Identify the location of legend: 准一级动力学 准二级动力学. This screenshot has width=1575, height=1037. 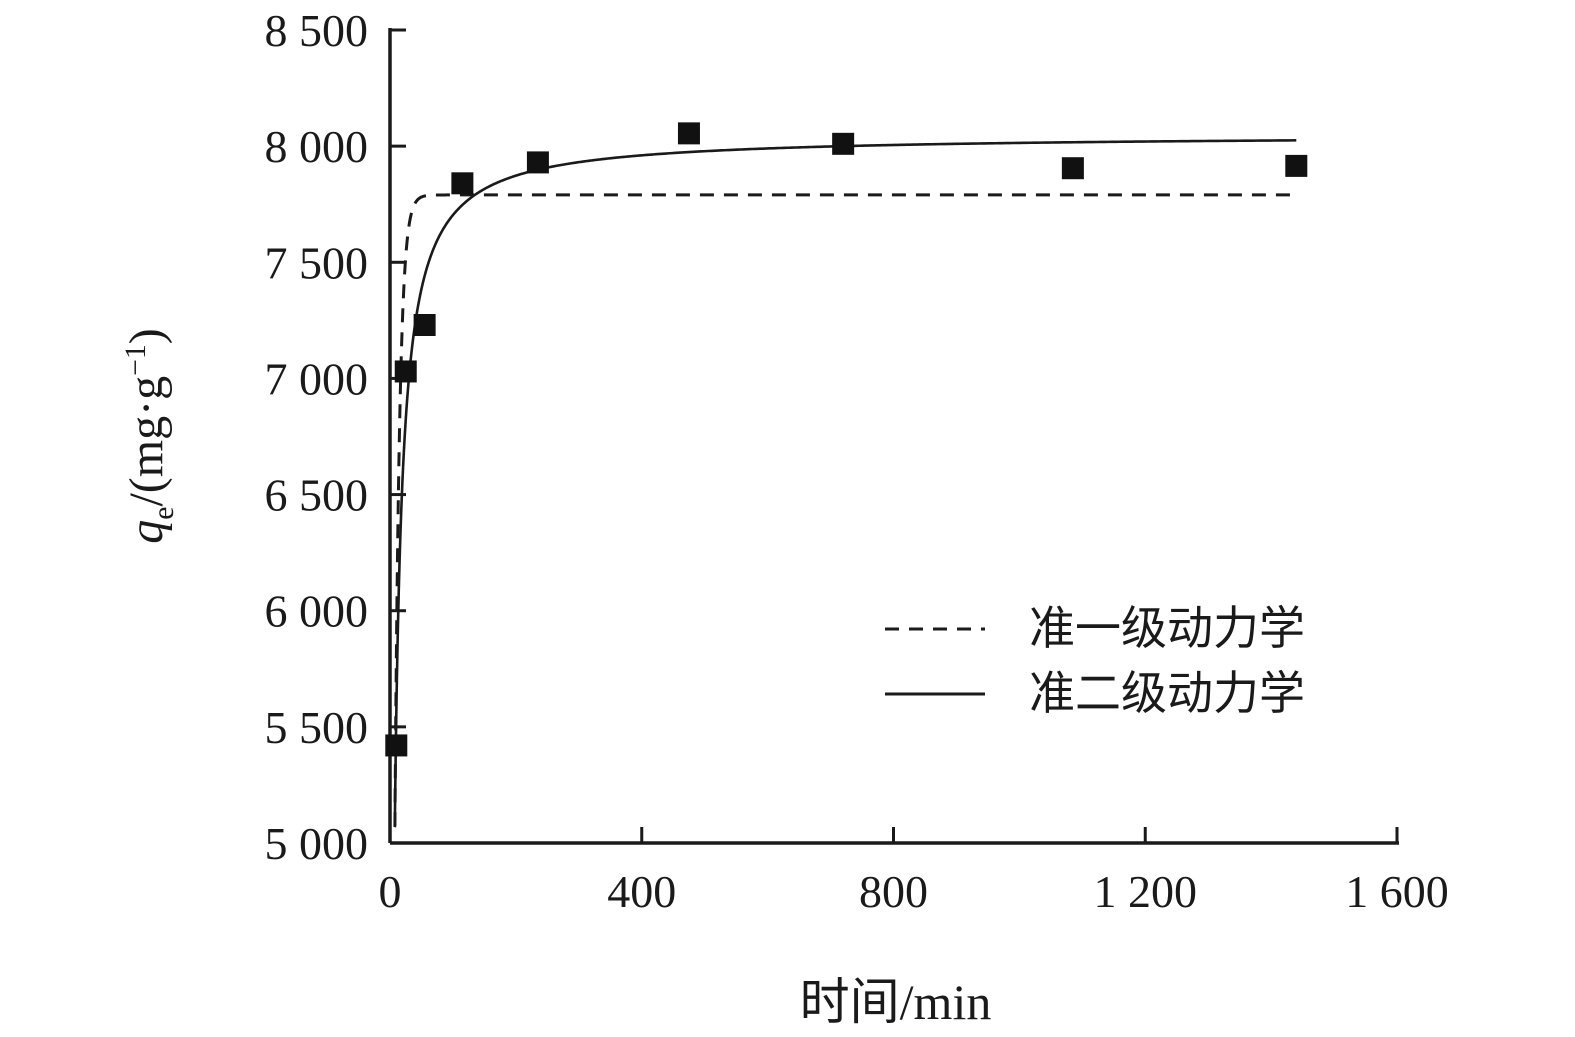
(1095, 661).